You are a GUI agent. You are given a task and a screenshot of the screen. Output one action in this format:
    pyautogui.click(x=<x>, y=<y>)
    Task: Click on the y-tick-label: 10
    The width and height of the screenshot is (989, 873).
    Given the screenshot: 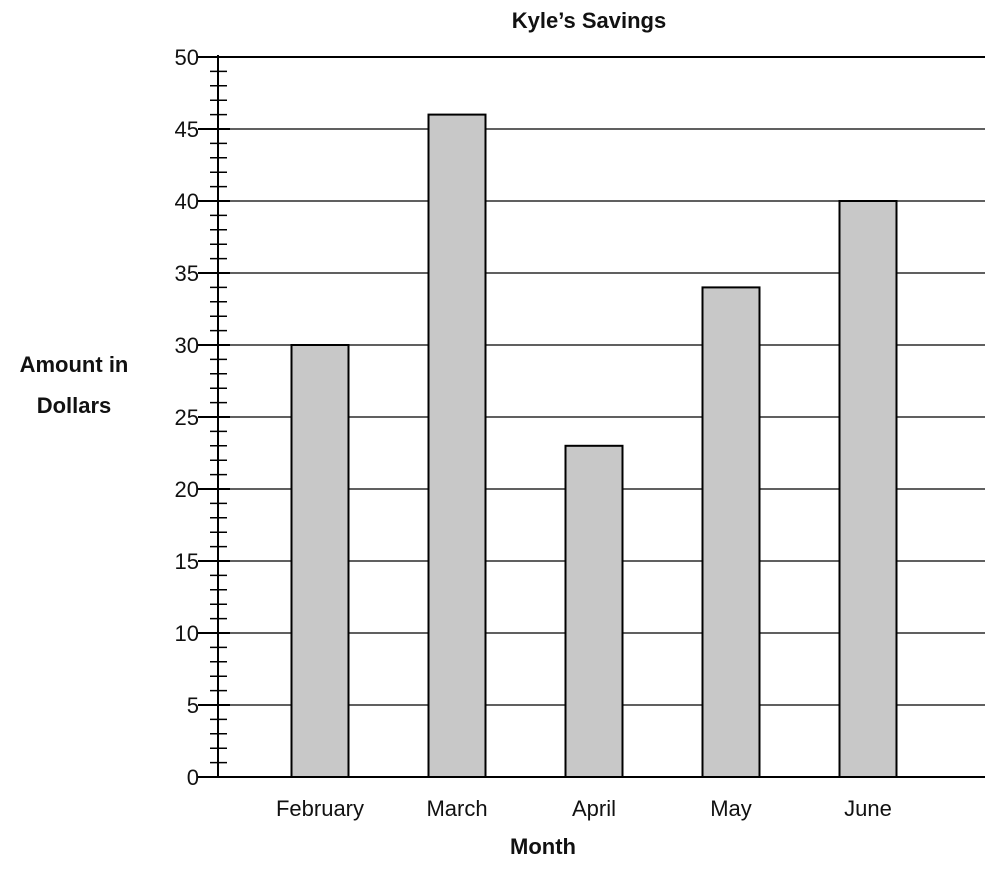 What is the action you would take?
    pyautogui.click(x=187, y=633)
    